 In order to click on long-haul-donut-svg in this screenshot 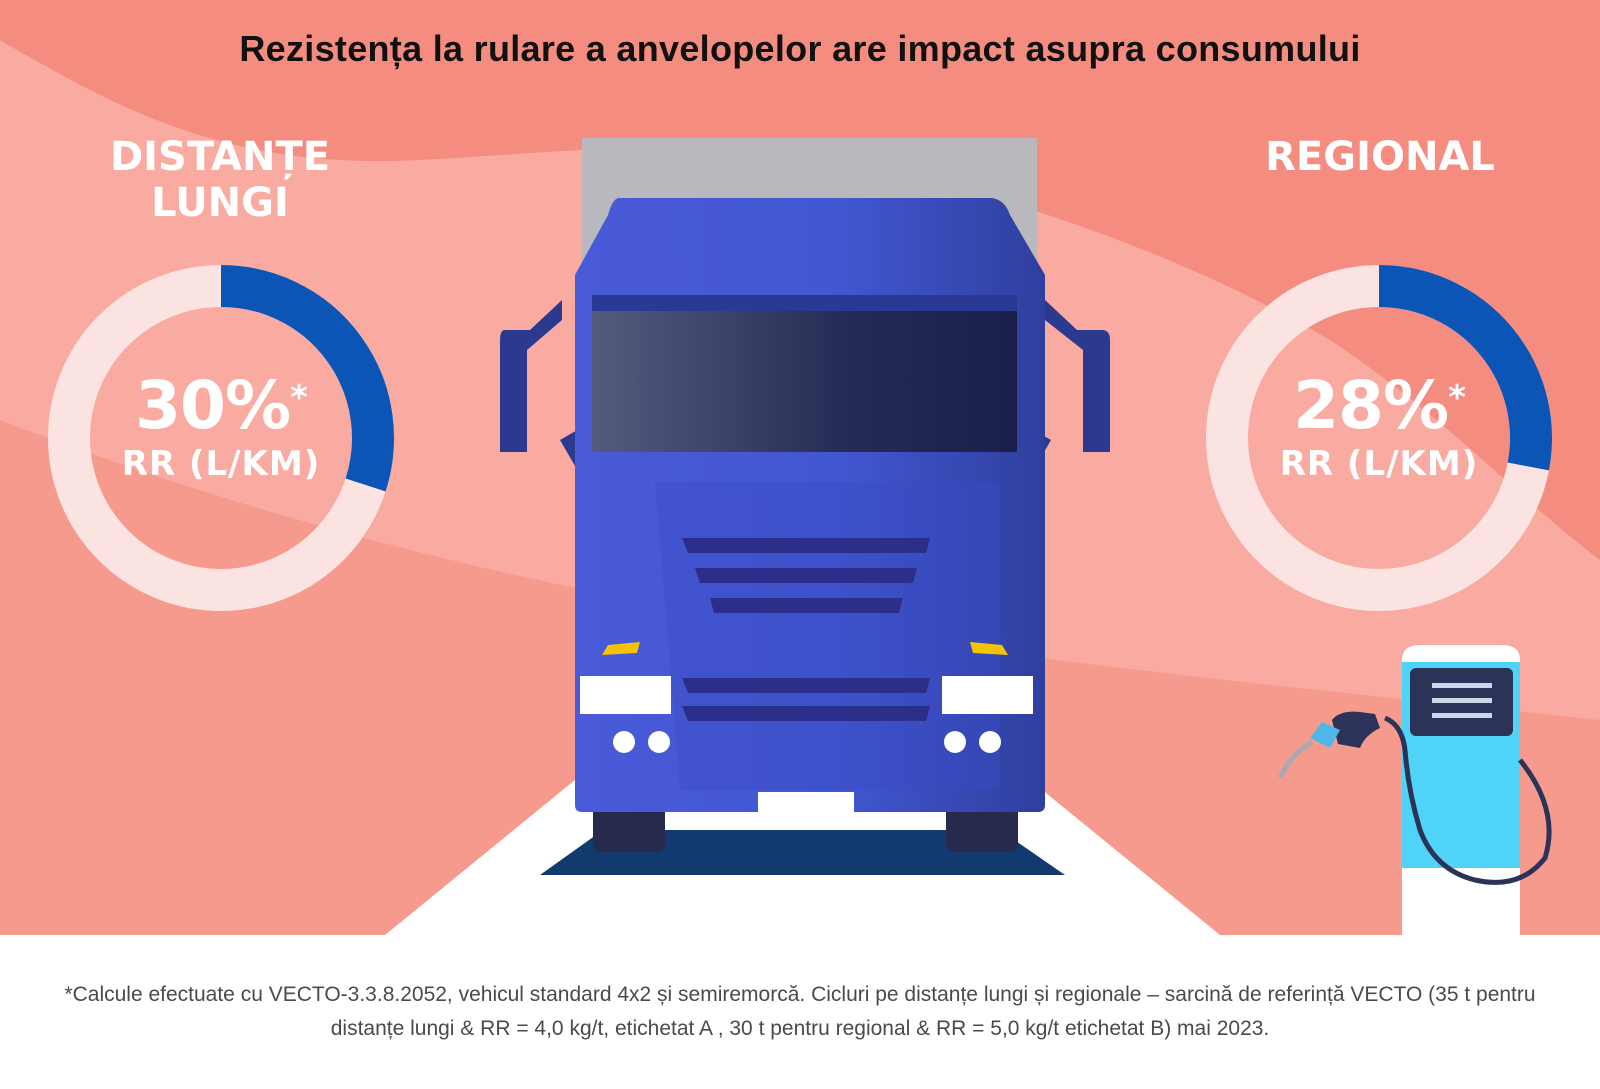, I will do `click(221, 438)`.